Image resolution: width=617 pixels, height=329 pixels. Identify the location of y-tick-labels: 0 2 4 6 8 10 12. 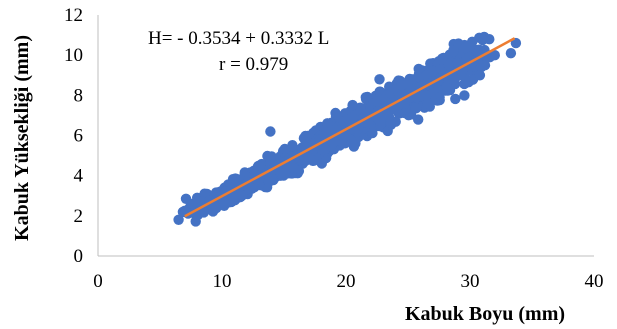
(74, 136).